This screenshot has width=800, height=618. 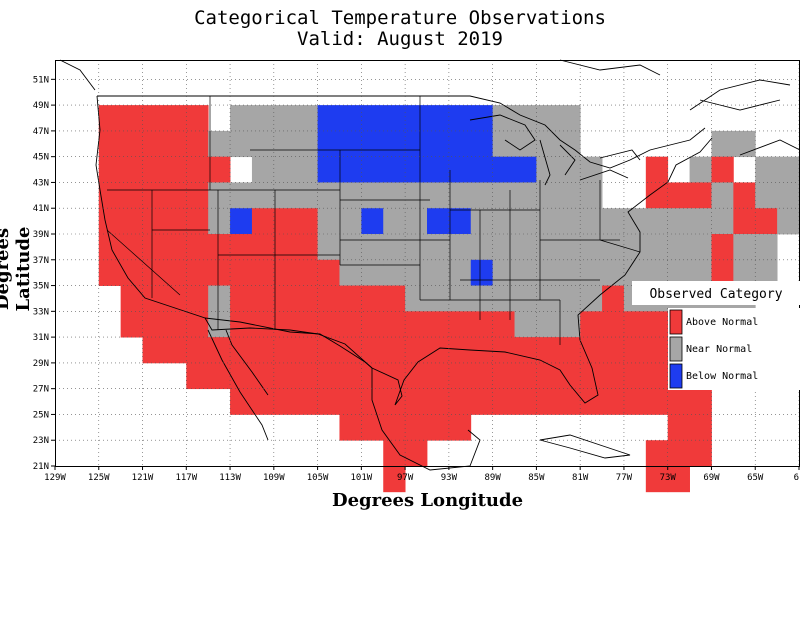 I want to click on x-tick-label: 61, so click(x=797, y=478).